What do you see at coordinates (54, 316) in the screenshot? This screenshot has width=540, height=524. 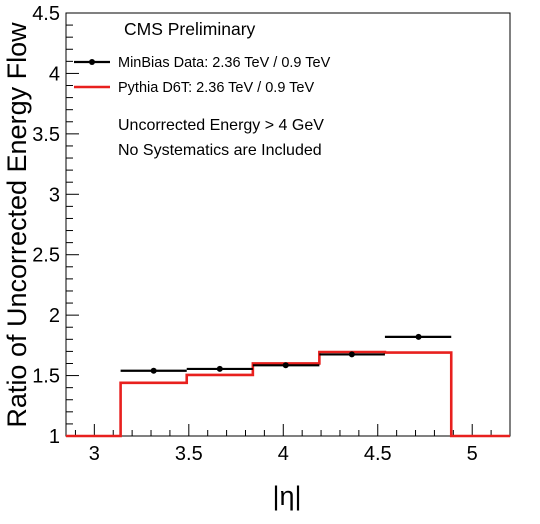 I see `y-tick-label: 2` at bounding box center [54, 316].